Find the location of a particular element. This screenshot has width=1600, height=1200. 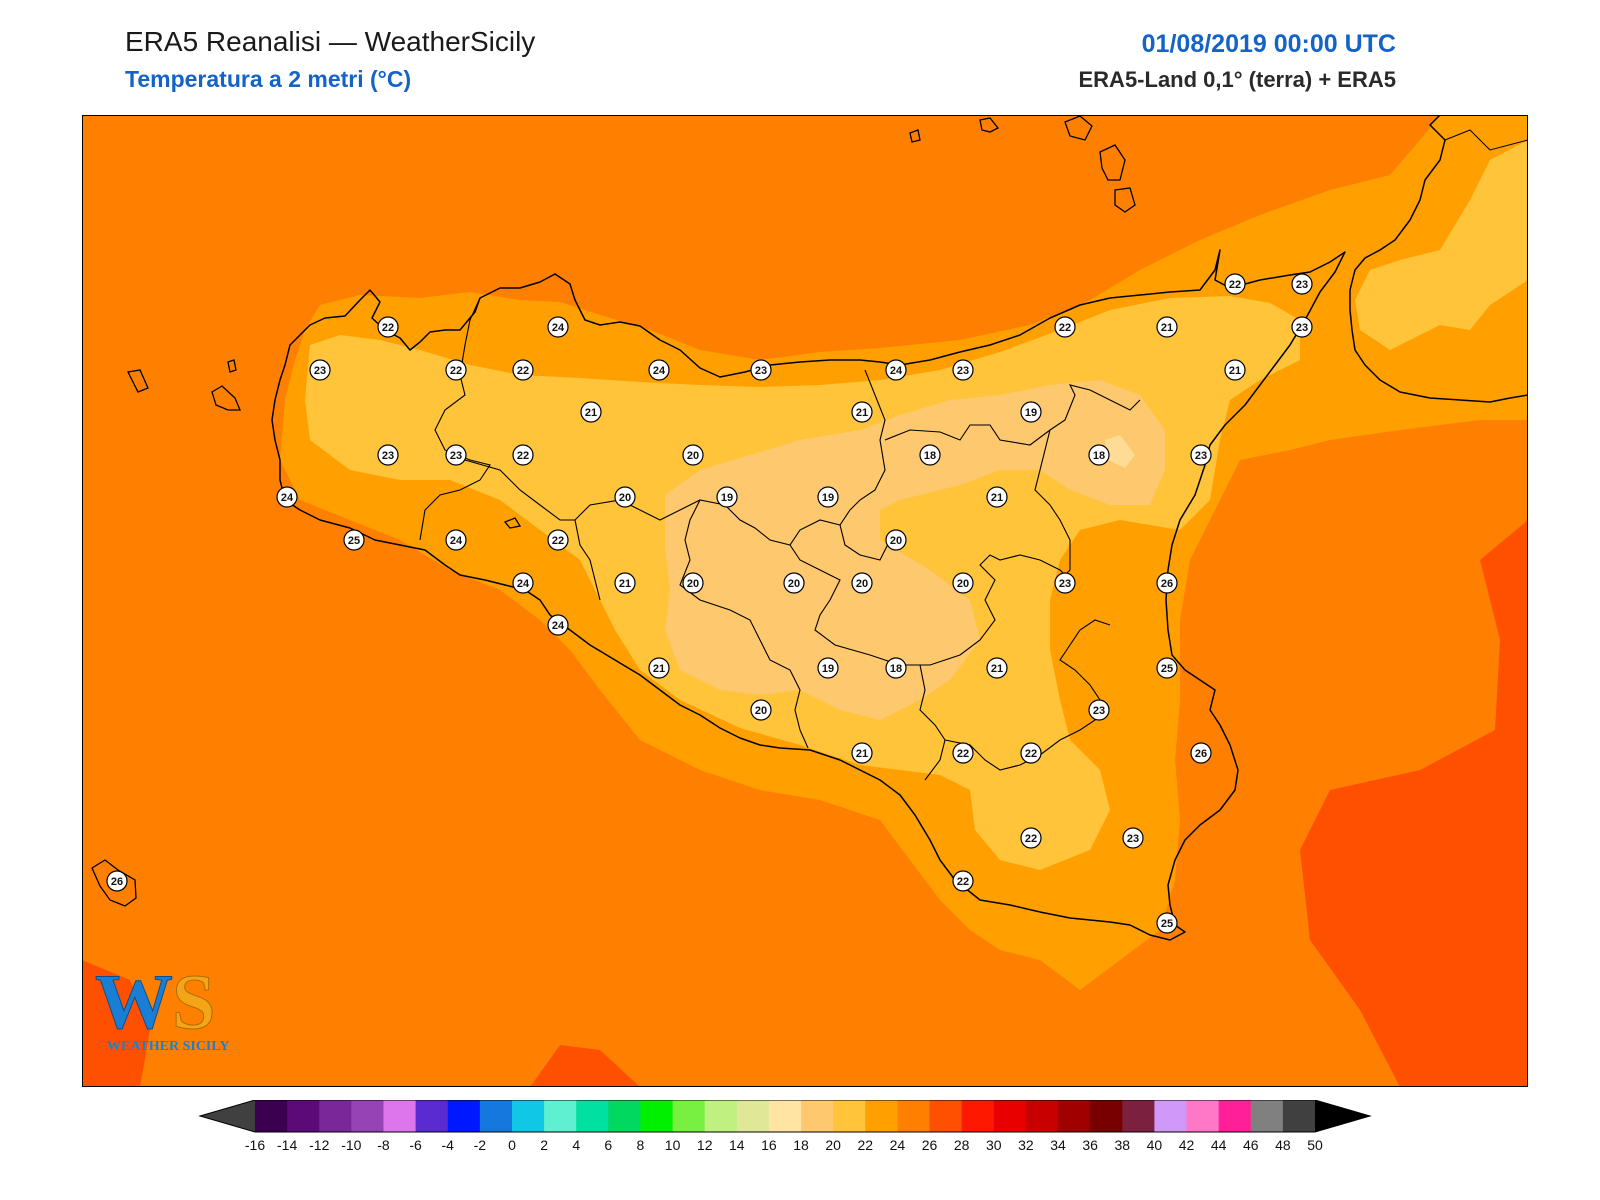

map-title: ERA5 Reanalisi — WeatherSicily is located at coordinates (330, 41).